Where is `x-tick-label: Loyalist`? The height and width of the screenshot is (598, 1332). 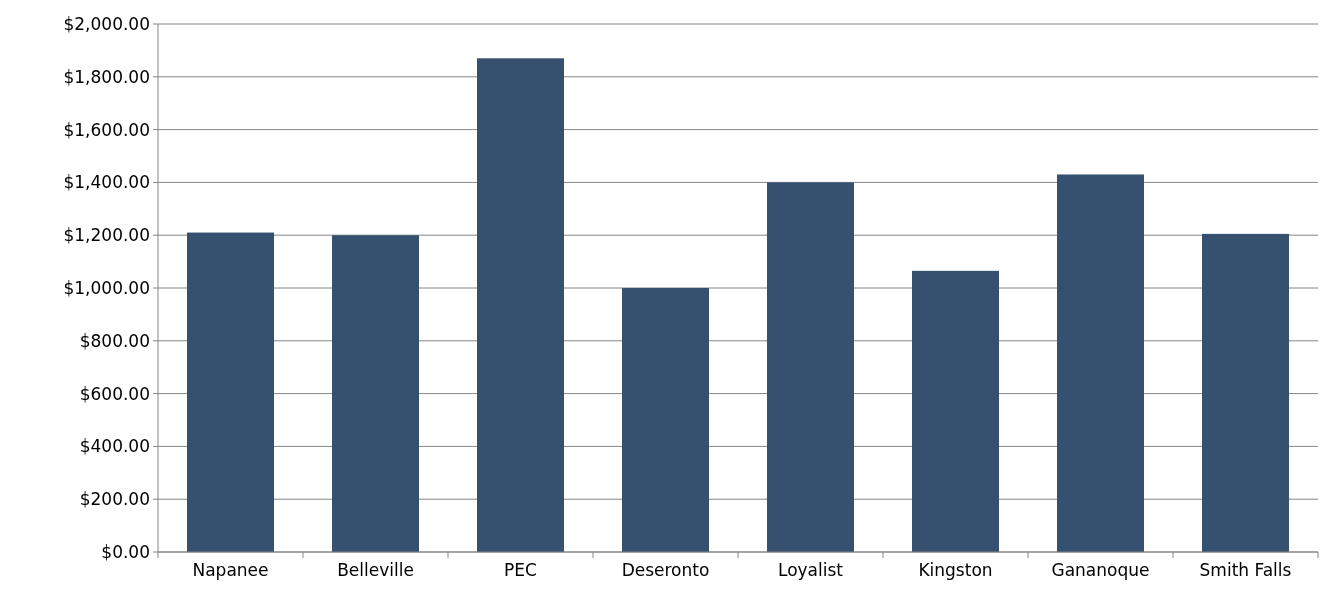
x-tick-label: Loyalist is located at coordinates (810, 570).